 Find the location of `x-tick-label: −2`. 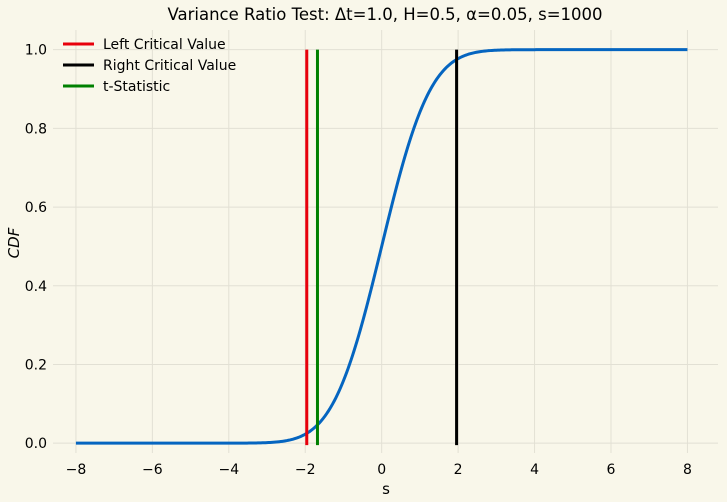

x-tick-label: −2 is located at coordinates (305, 470).